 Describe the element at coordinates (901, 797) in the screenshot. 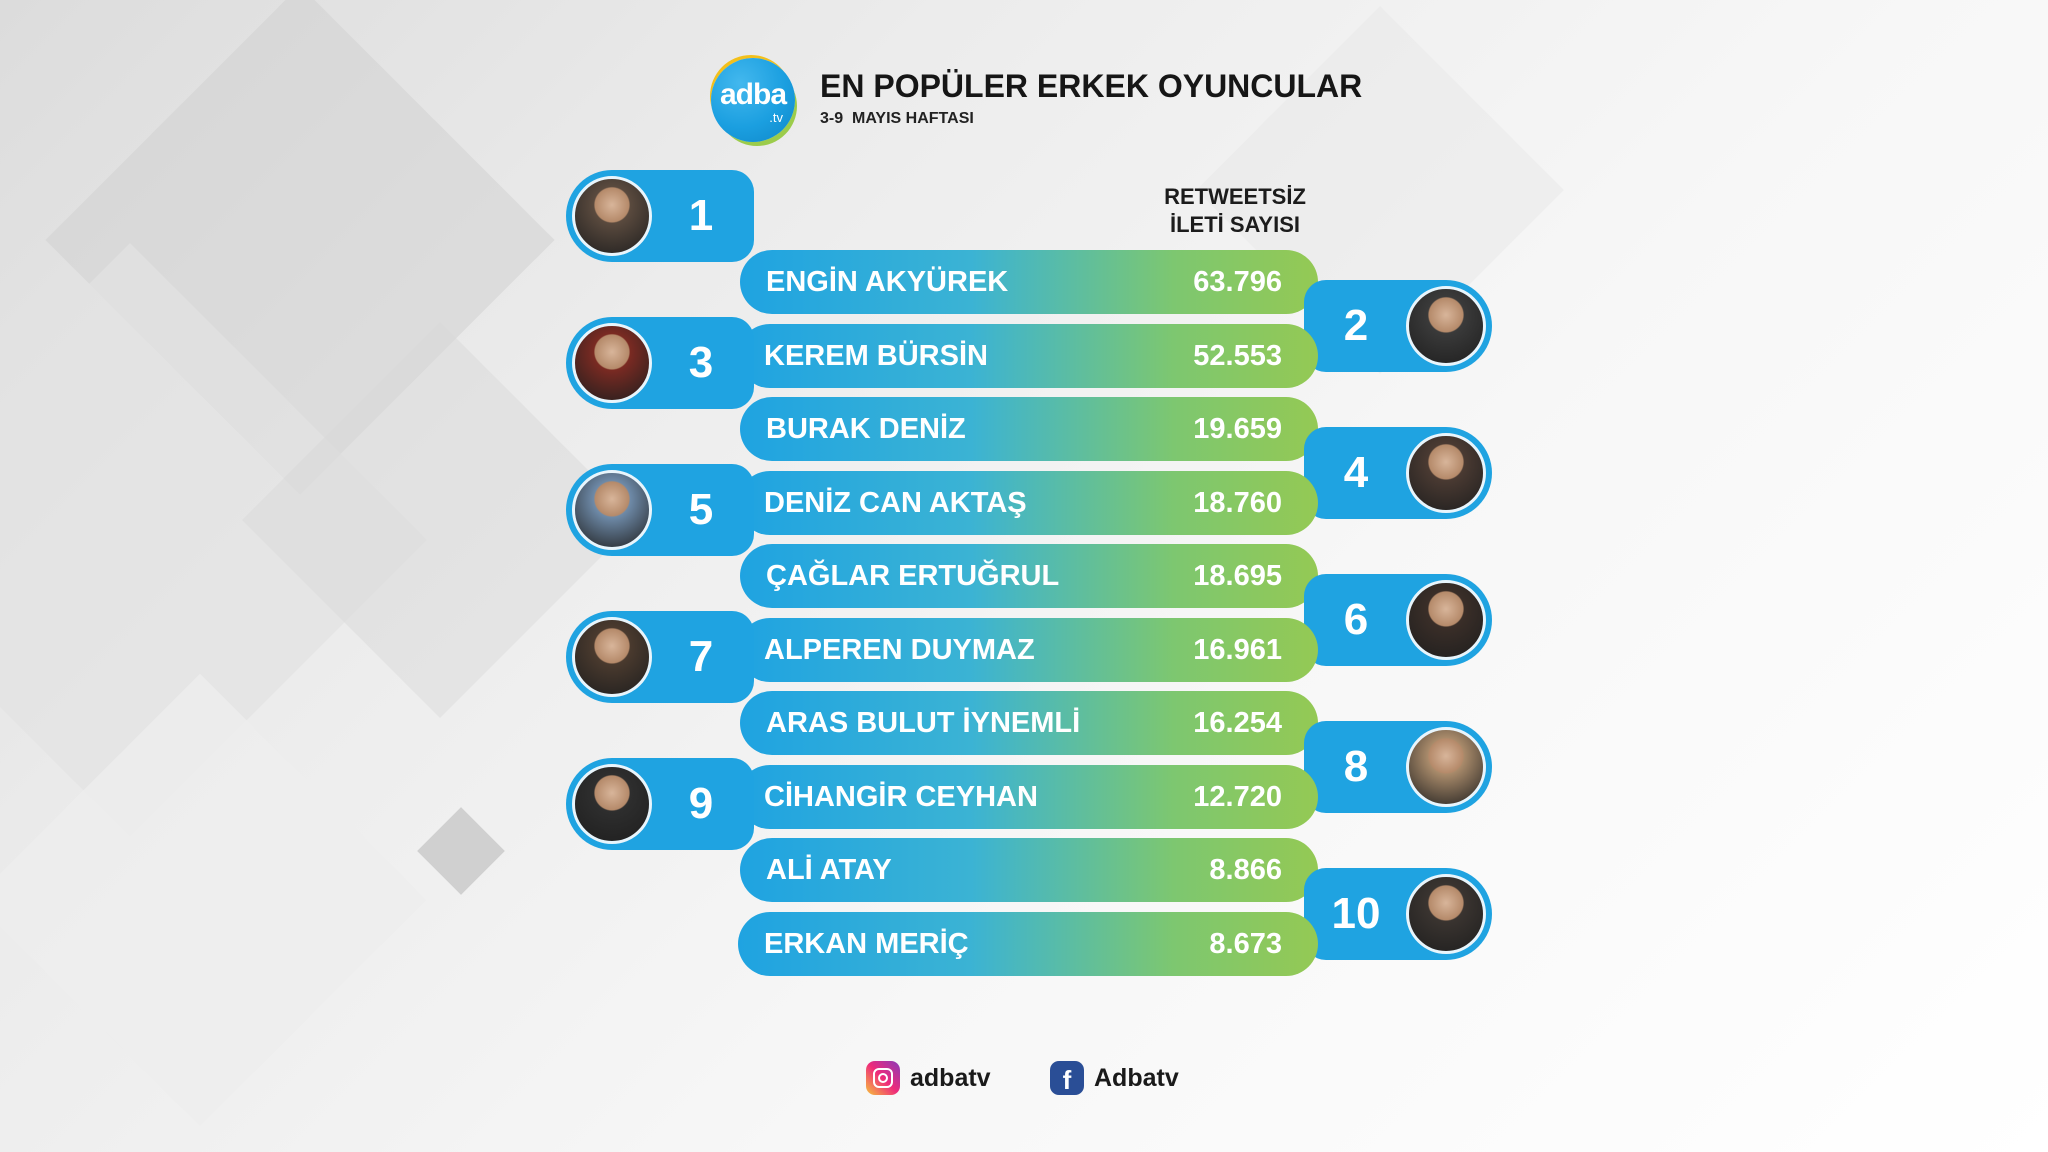

I see `actor-name: CİHANGİR CEYHAN` at that location.